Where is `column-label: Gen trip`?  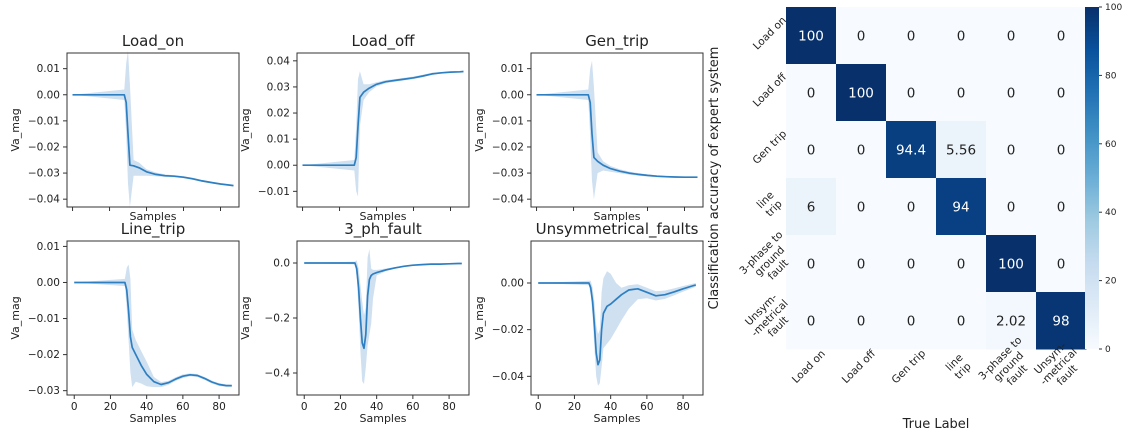
column-label: Gen trip is located at coordinates (909, 366).